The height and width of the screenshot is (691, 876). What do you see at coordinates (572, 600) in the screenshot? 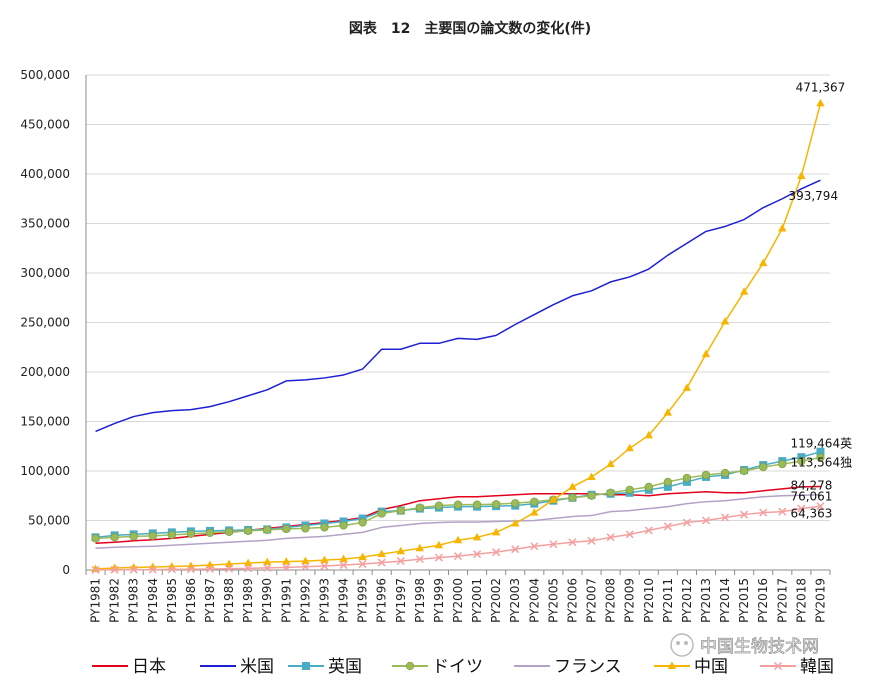
I see `x-tick-label: PY2006` at bounding box center [572, 600].